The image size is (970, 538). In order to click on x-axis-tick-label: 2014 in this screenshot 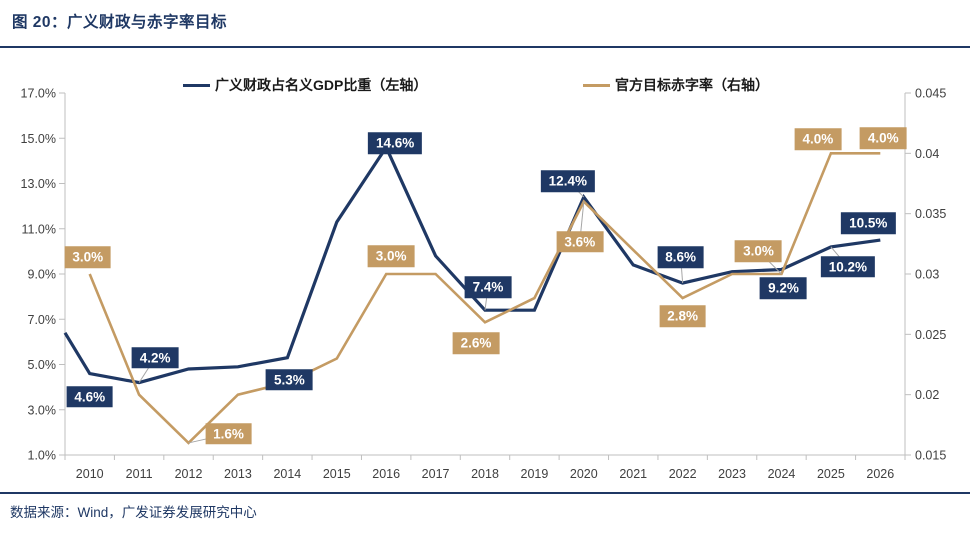, I will do `click(287, 474)`.